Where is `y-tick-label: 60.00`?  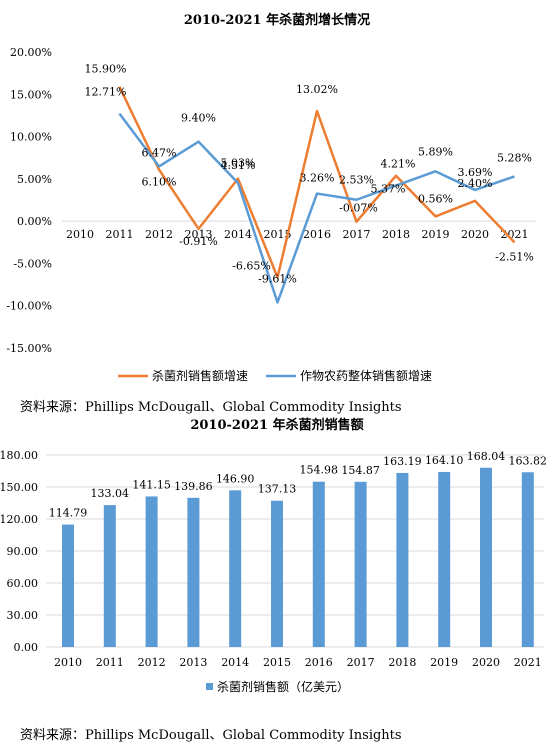 y-tick-label: 60.00 is located at coordinates (23, 583).